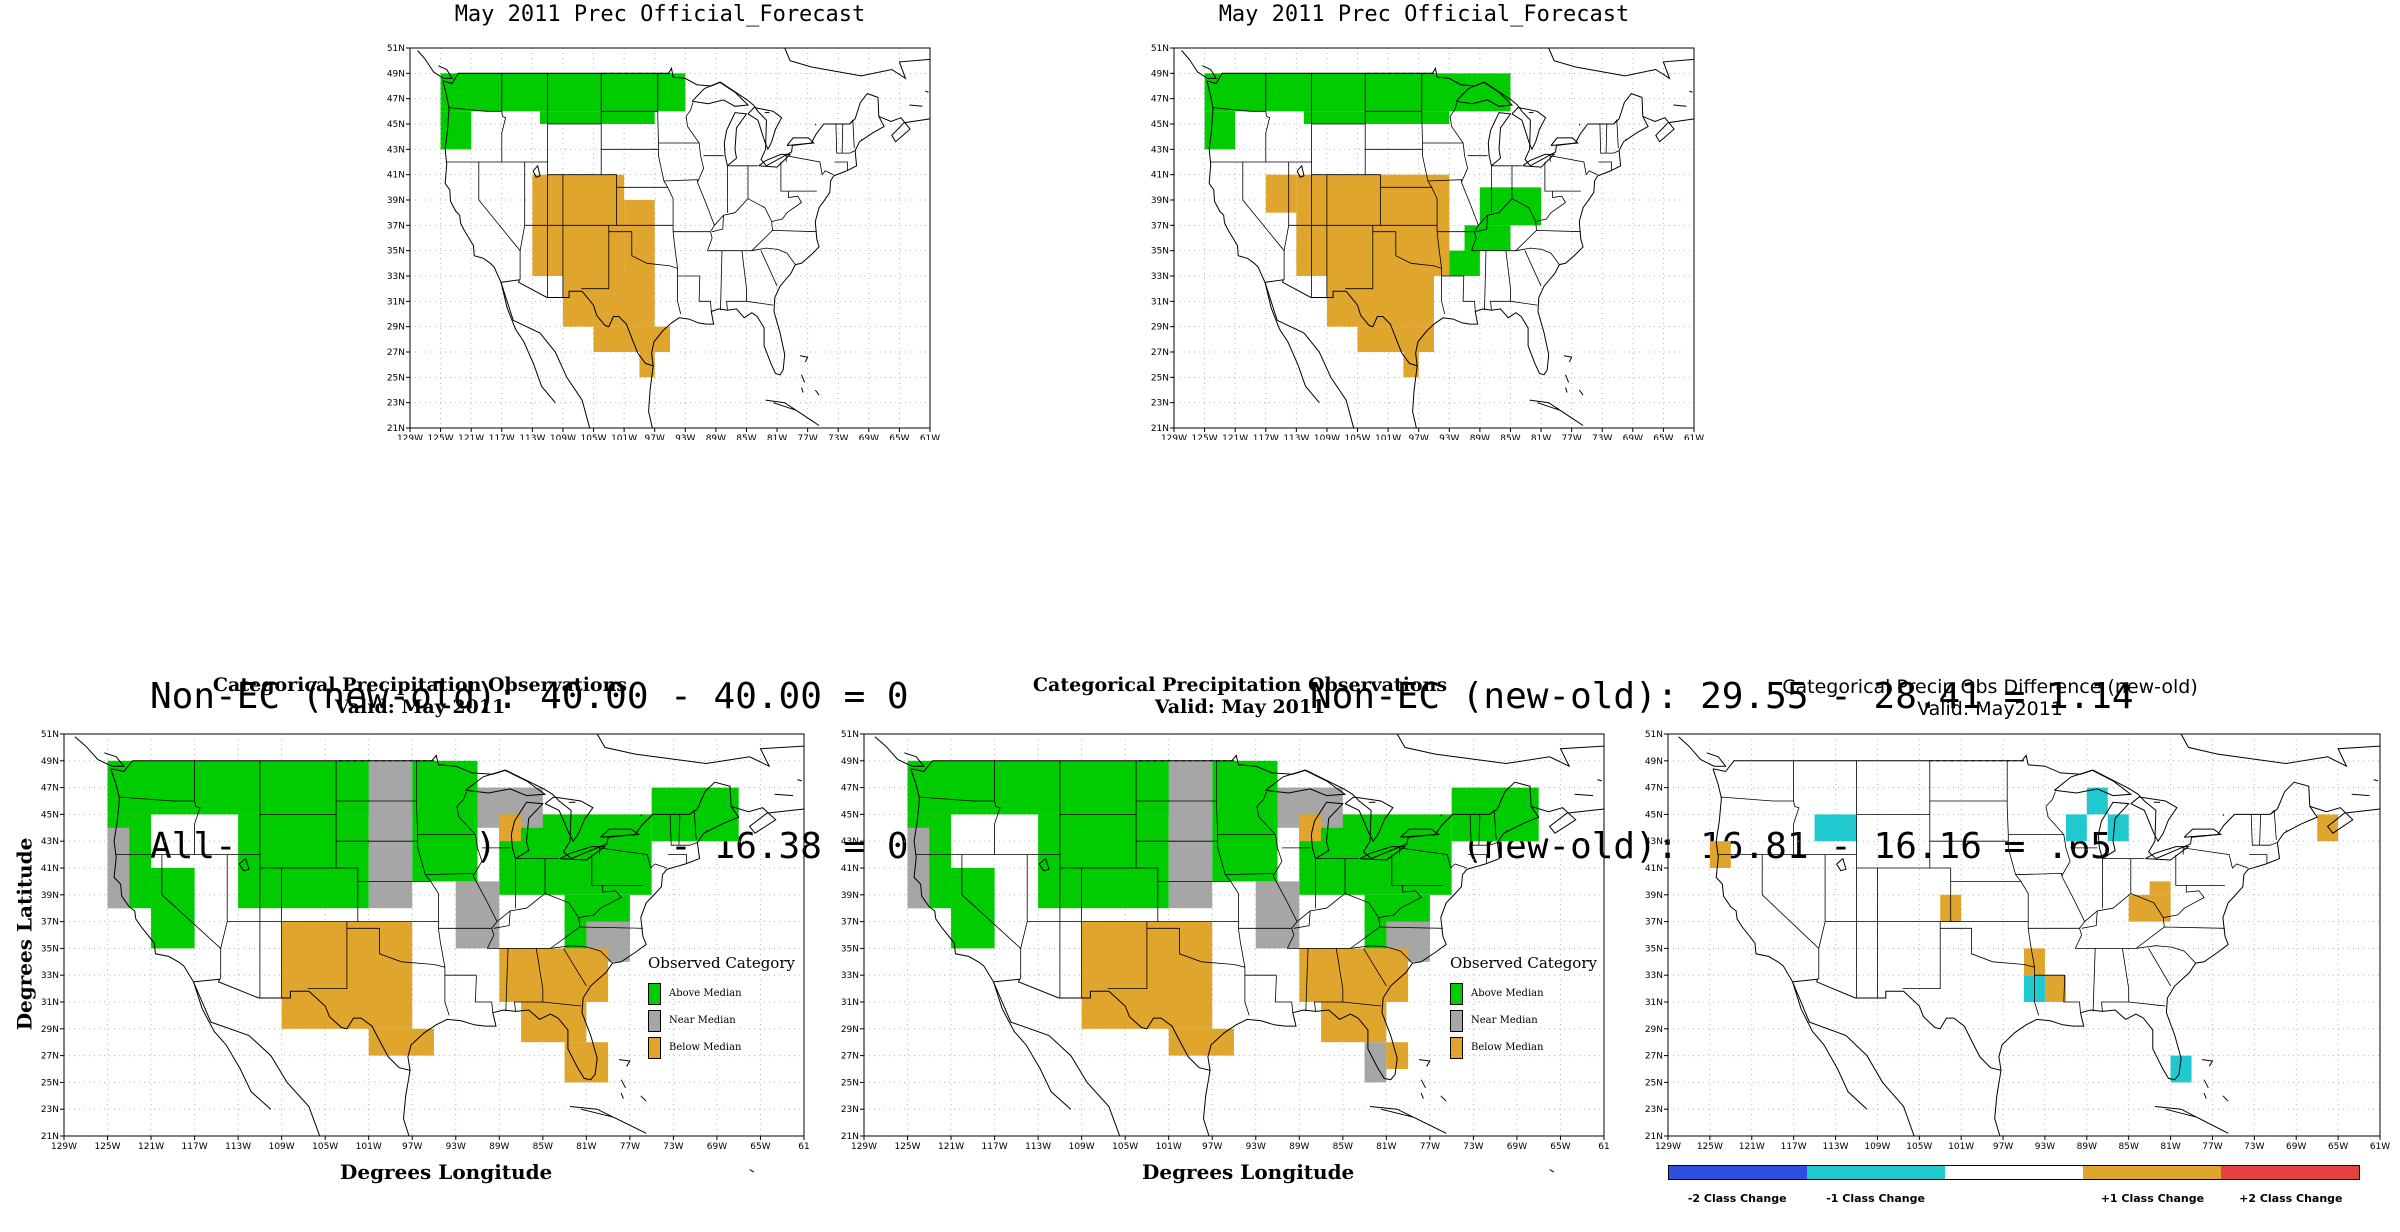 Image resolution: width=2400 pixels, height=1232 pixels. Describe the element at coordinates (1654, 976) in the screenshot. I see `y-tick-label: 33N` at that location.